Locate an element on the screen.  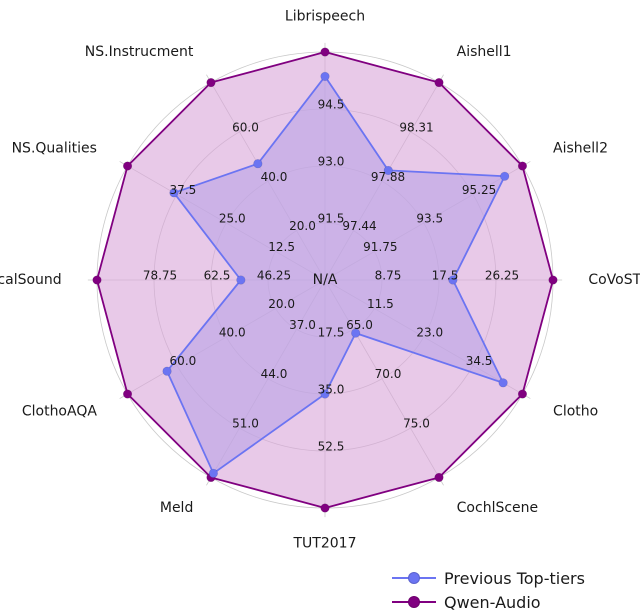
chart-legend: Previous Top-tiers Qwen-Audio is located at coordinates (488, 590).